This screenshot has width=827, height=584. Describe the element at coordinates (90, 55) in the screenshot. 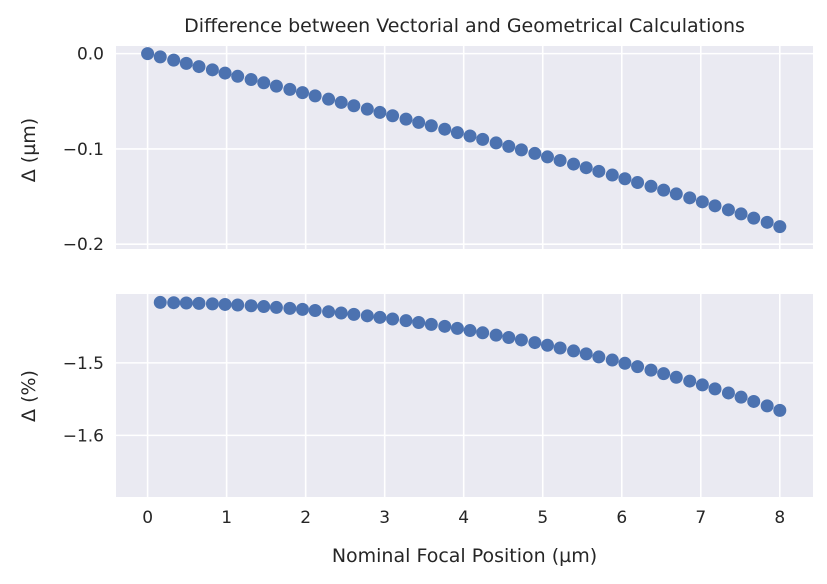

I see `y-tick-label: 0.0` at that location.